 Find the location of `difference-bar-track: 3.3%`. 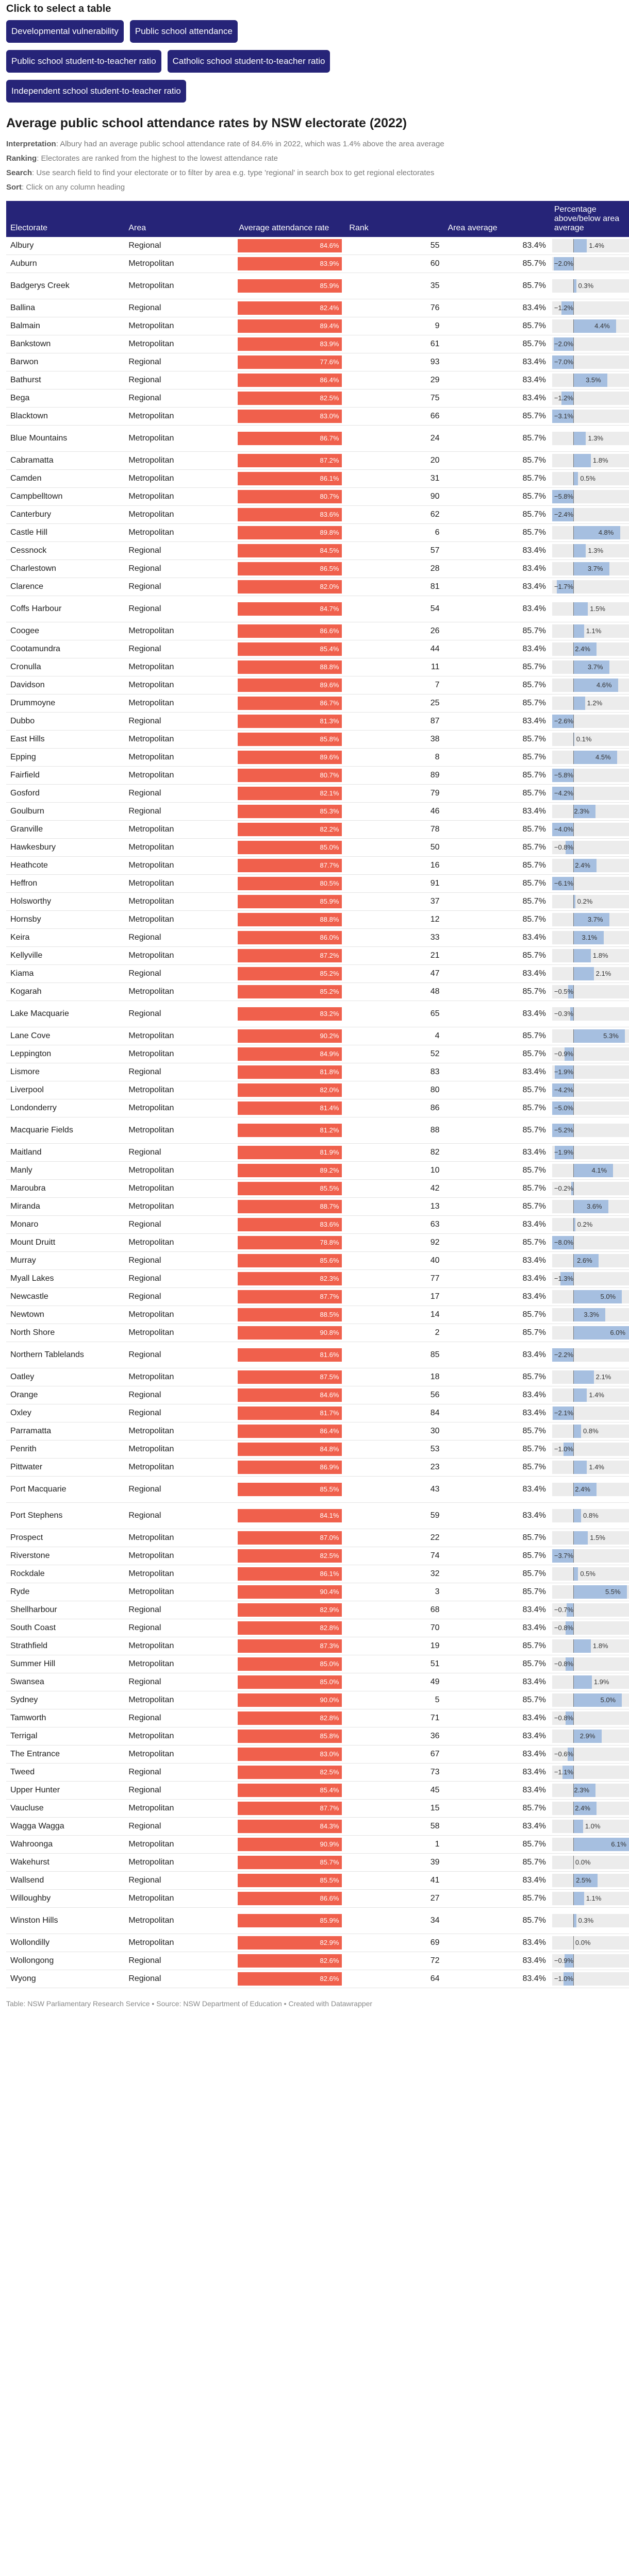

difference-bar-track: 3.3% is located at coordinates (591, 1314).